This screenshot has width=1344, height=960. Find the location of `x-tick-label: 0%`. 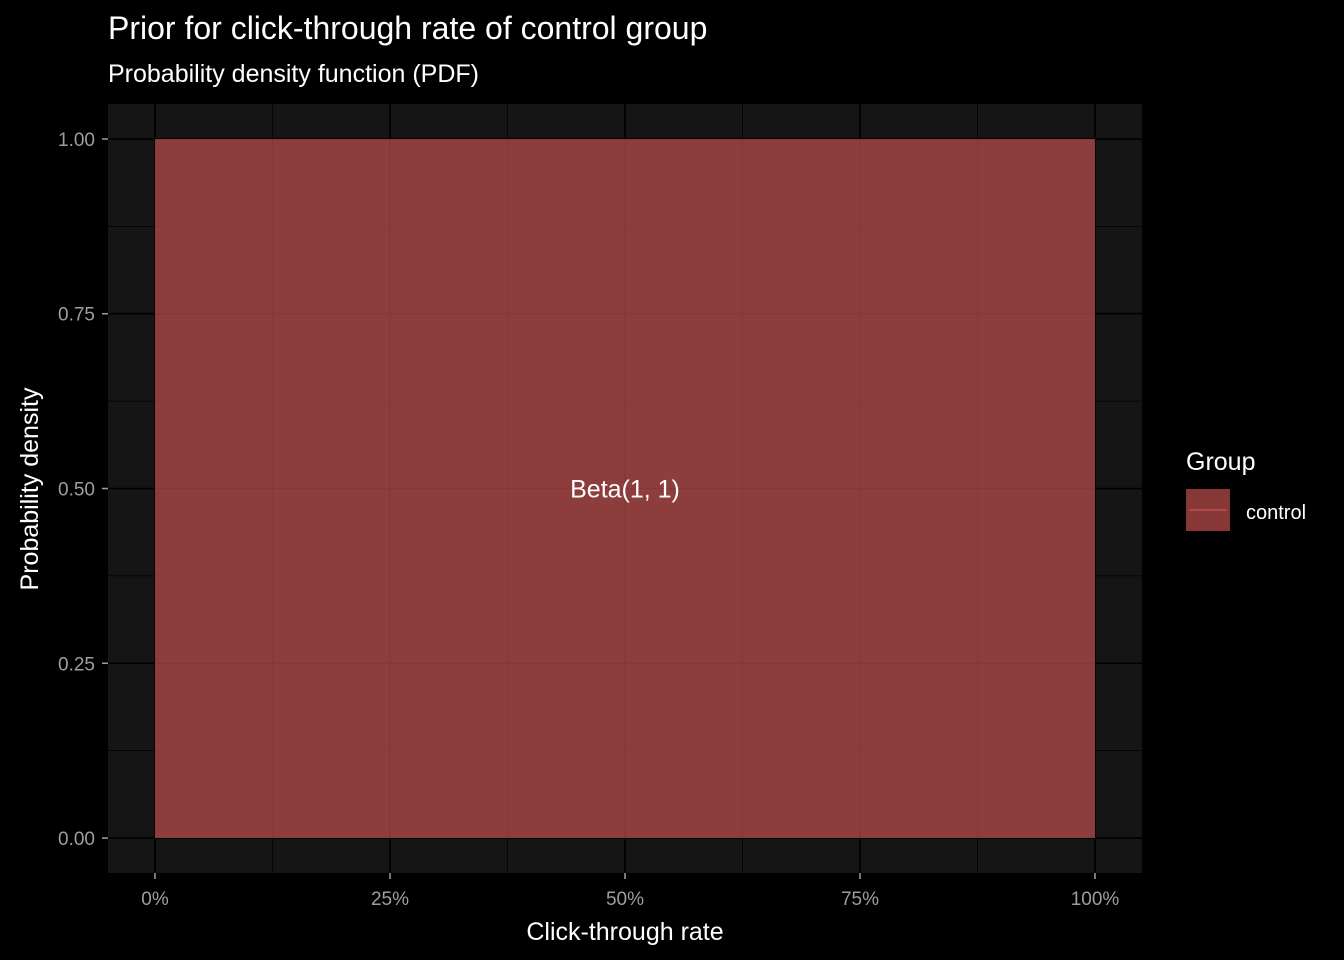

x-tick-label: 0% is located at coordinates (155, 899).